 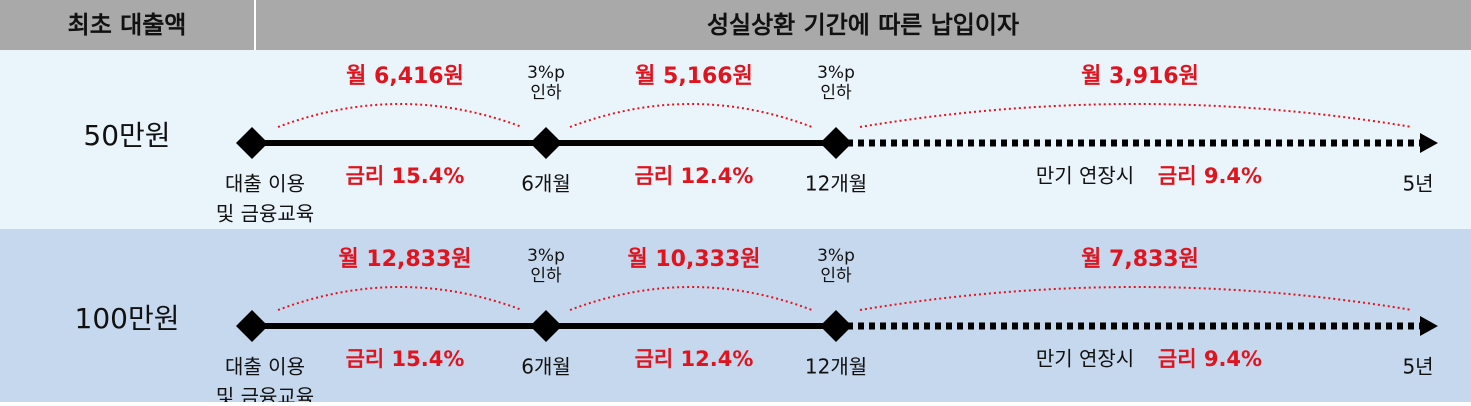 I want to click on monthly-payment: 월 7,833원, so click(x=1140, y=259).